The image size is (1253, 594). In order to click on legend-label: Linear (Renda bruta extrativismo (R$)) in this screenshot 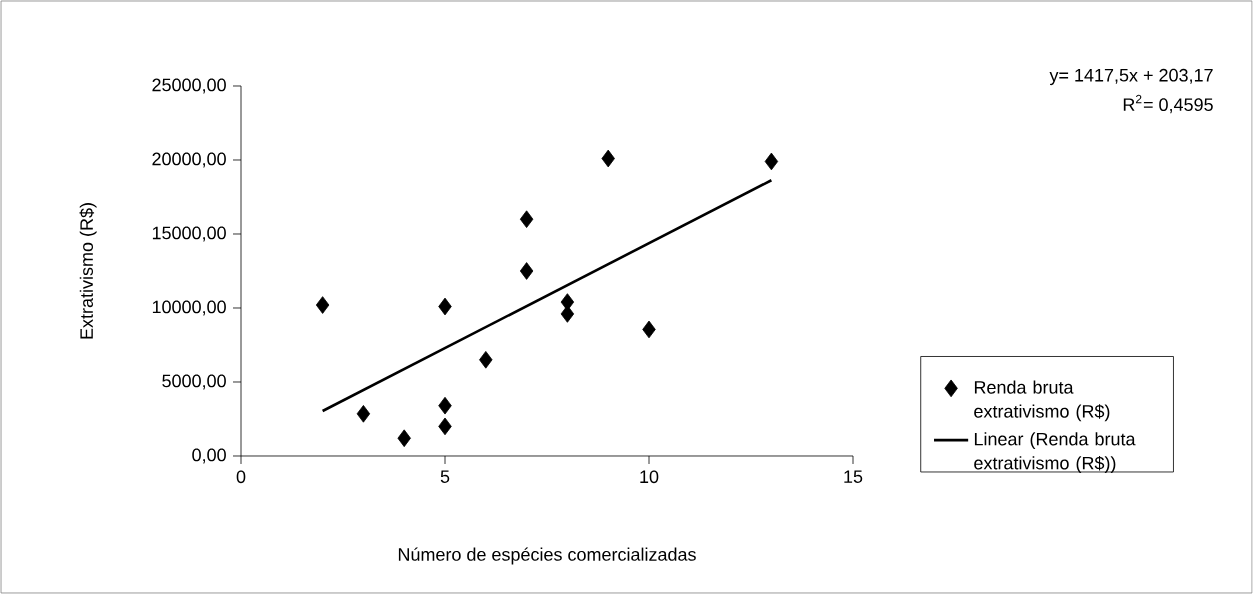, I will do `click(1055, 453)`.